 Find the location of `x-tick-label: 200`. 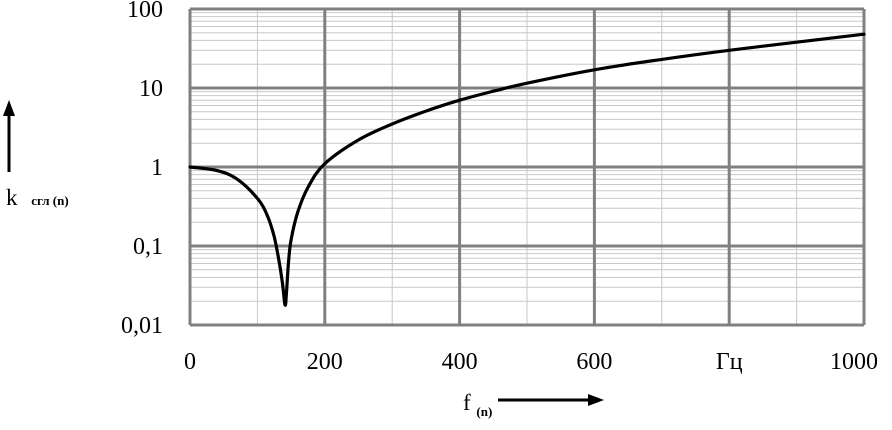

x-tick-label: 200 is located at coordinates (325, 362).